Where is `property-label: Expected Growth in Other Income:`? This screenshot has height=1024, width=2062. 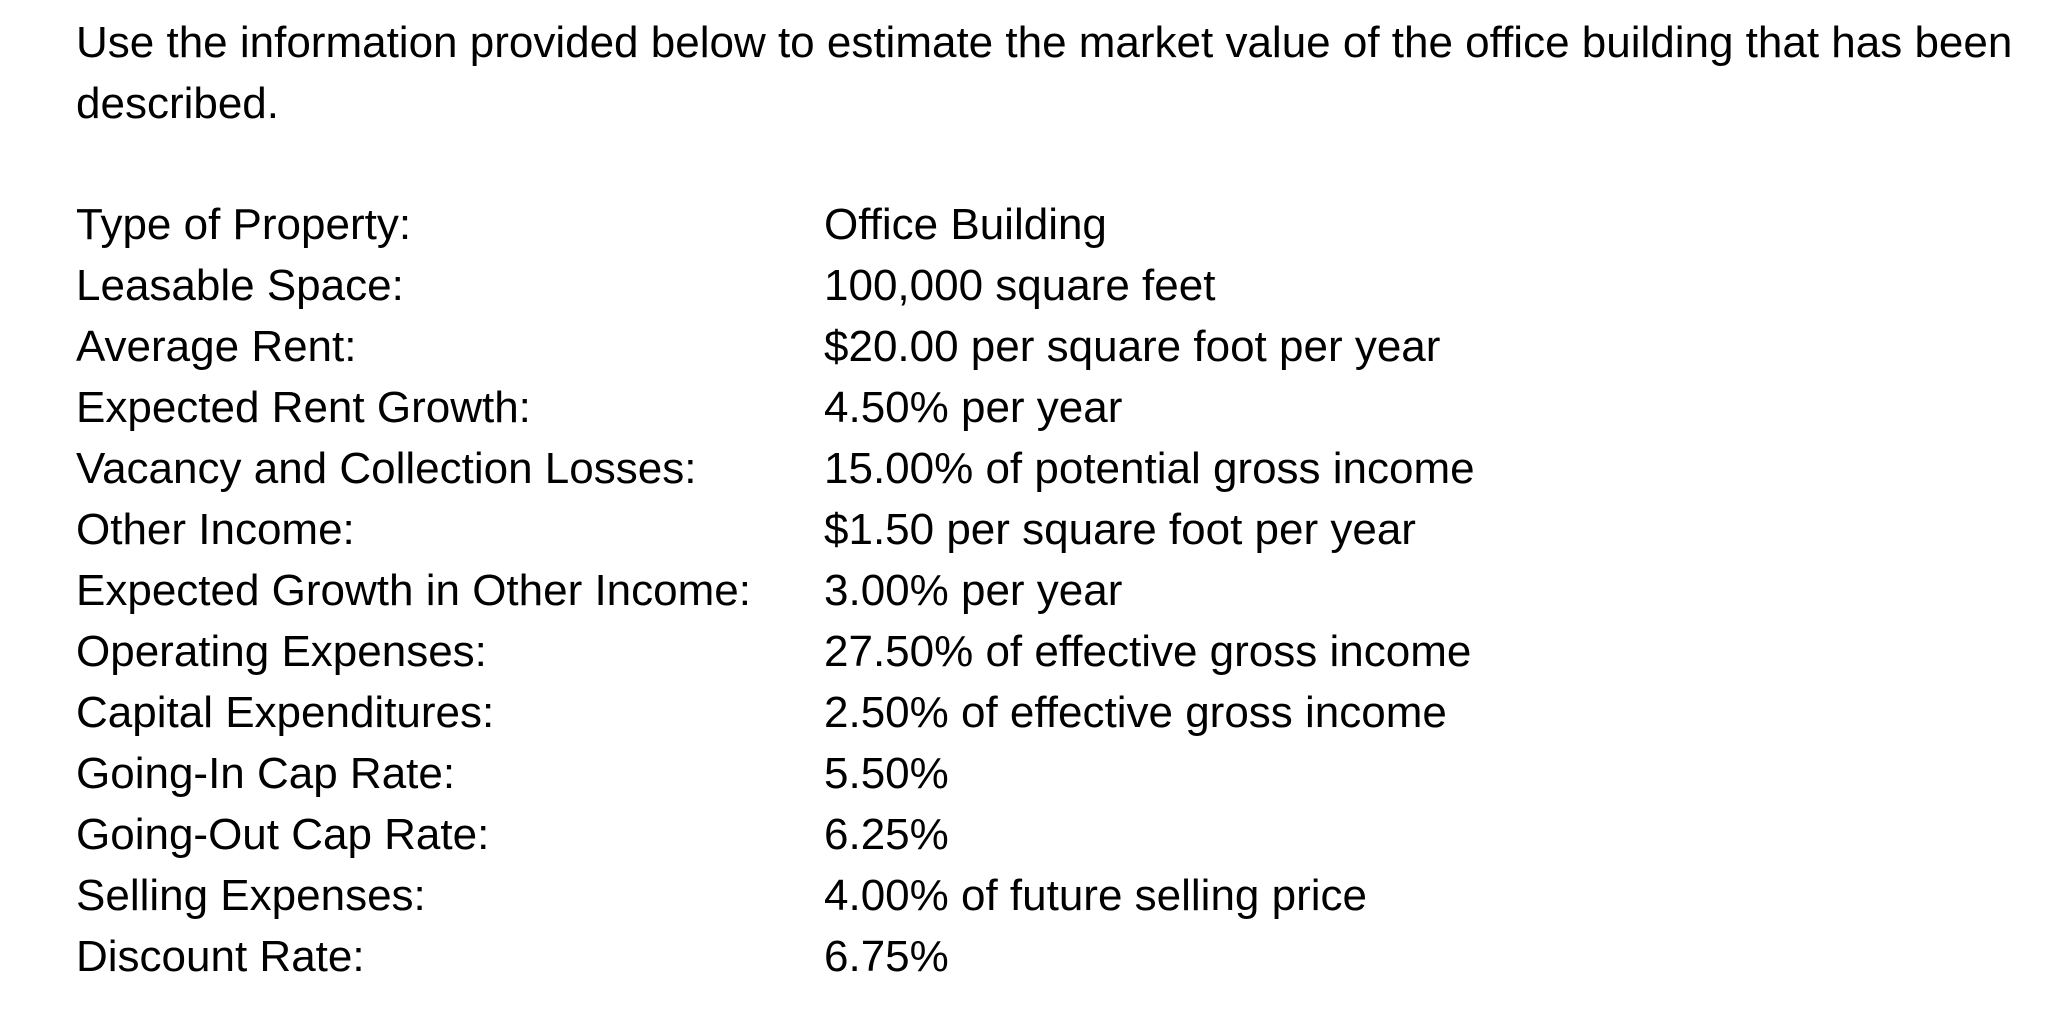 property-label: Expected Growth in Other Income: is located at coordinates (413, 590).